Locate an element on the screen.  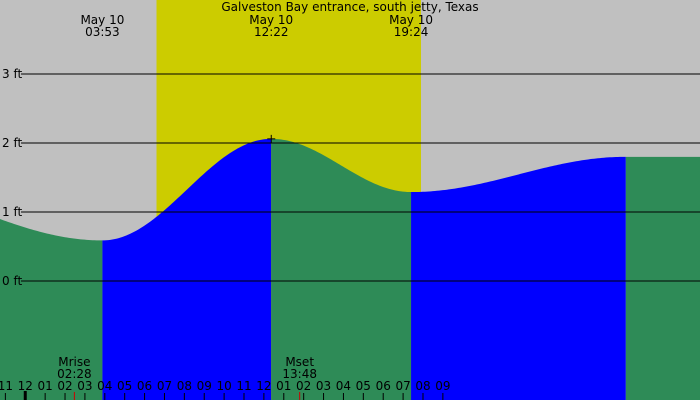
moon-event-time: 02:28 is located at coordinates (74, 374).